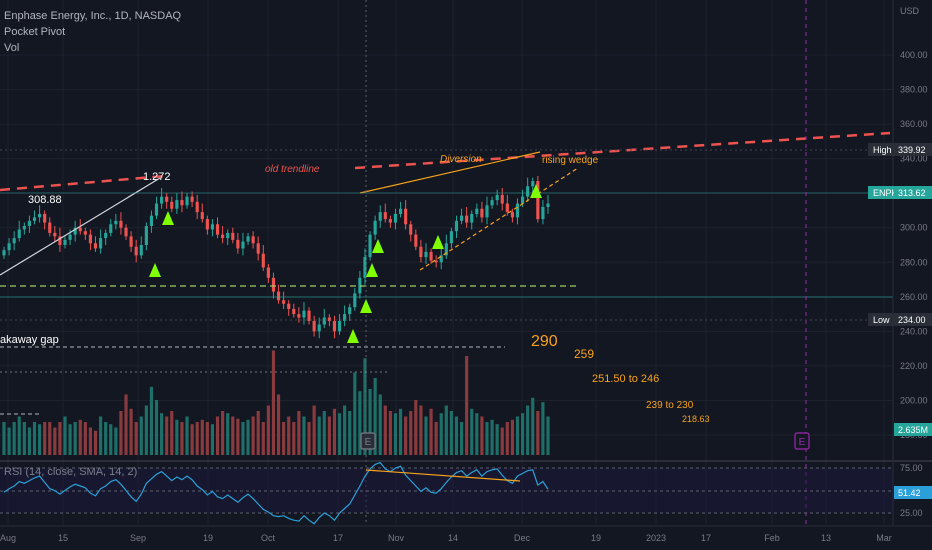 This screenshot has height=550, width=932. I want to click on symbol-tag-text: ENPH, so click(885, 193).